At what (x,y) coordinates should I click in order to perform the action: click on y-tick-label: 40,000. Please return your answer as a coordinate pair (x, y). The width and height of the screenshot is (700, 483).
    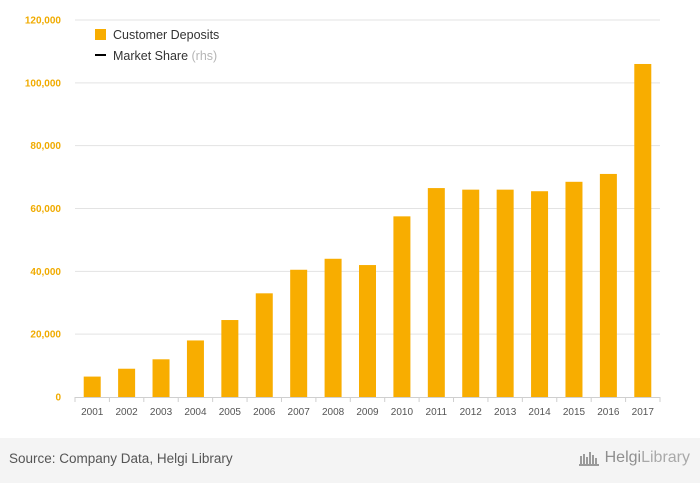
    Looking at the image, I should click on (45, 272).